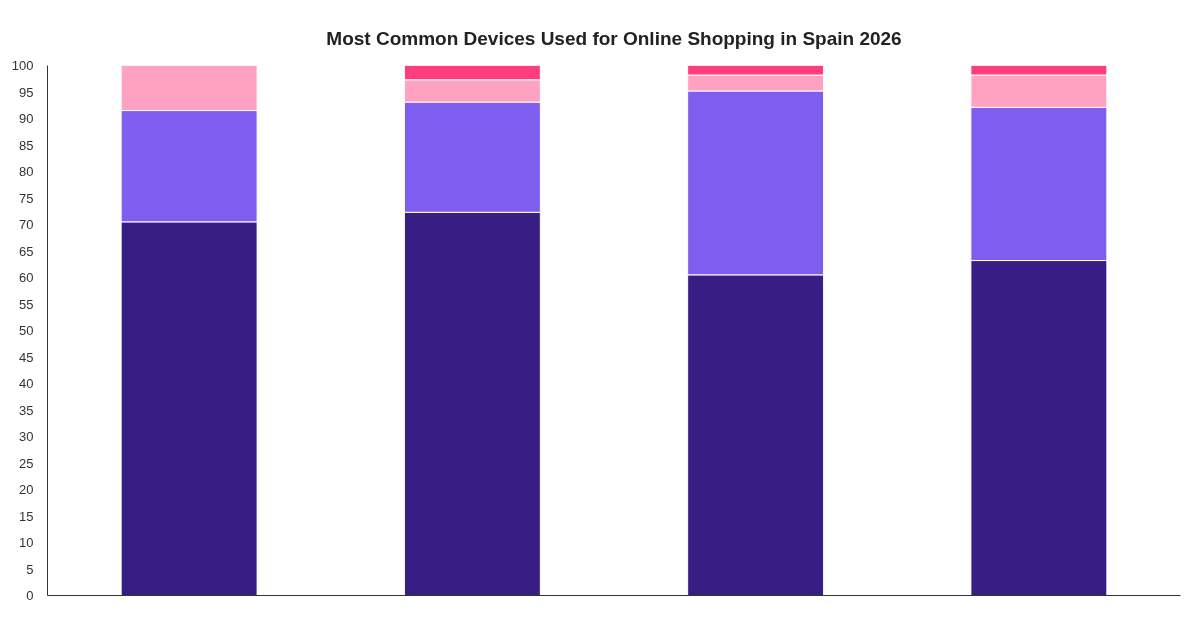  Describe the element at coordinates (26, 489) in the screenshot. I see `y-tick-label: 20` at that location.